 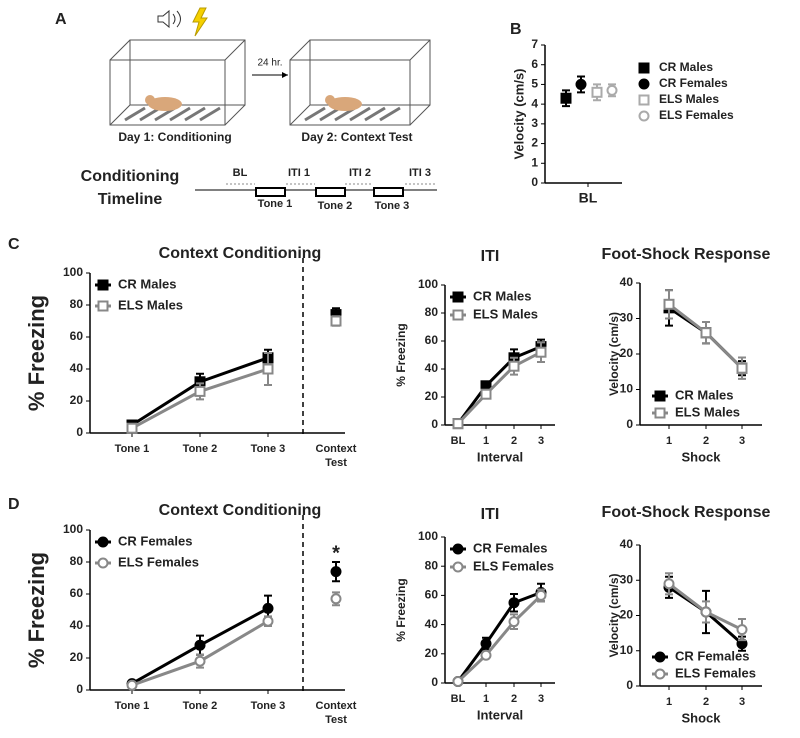 What do you see at coordinates (516, 29) in the screenshot?
I see `panel-label: B` at bounding box center [516, 29].